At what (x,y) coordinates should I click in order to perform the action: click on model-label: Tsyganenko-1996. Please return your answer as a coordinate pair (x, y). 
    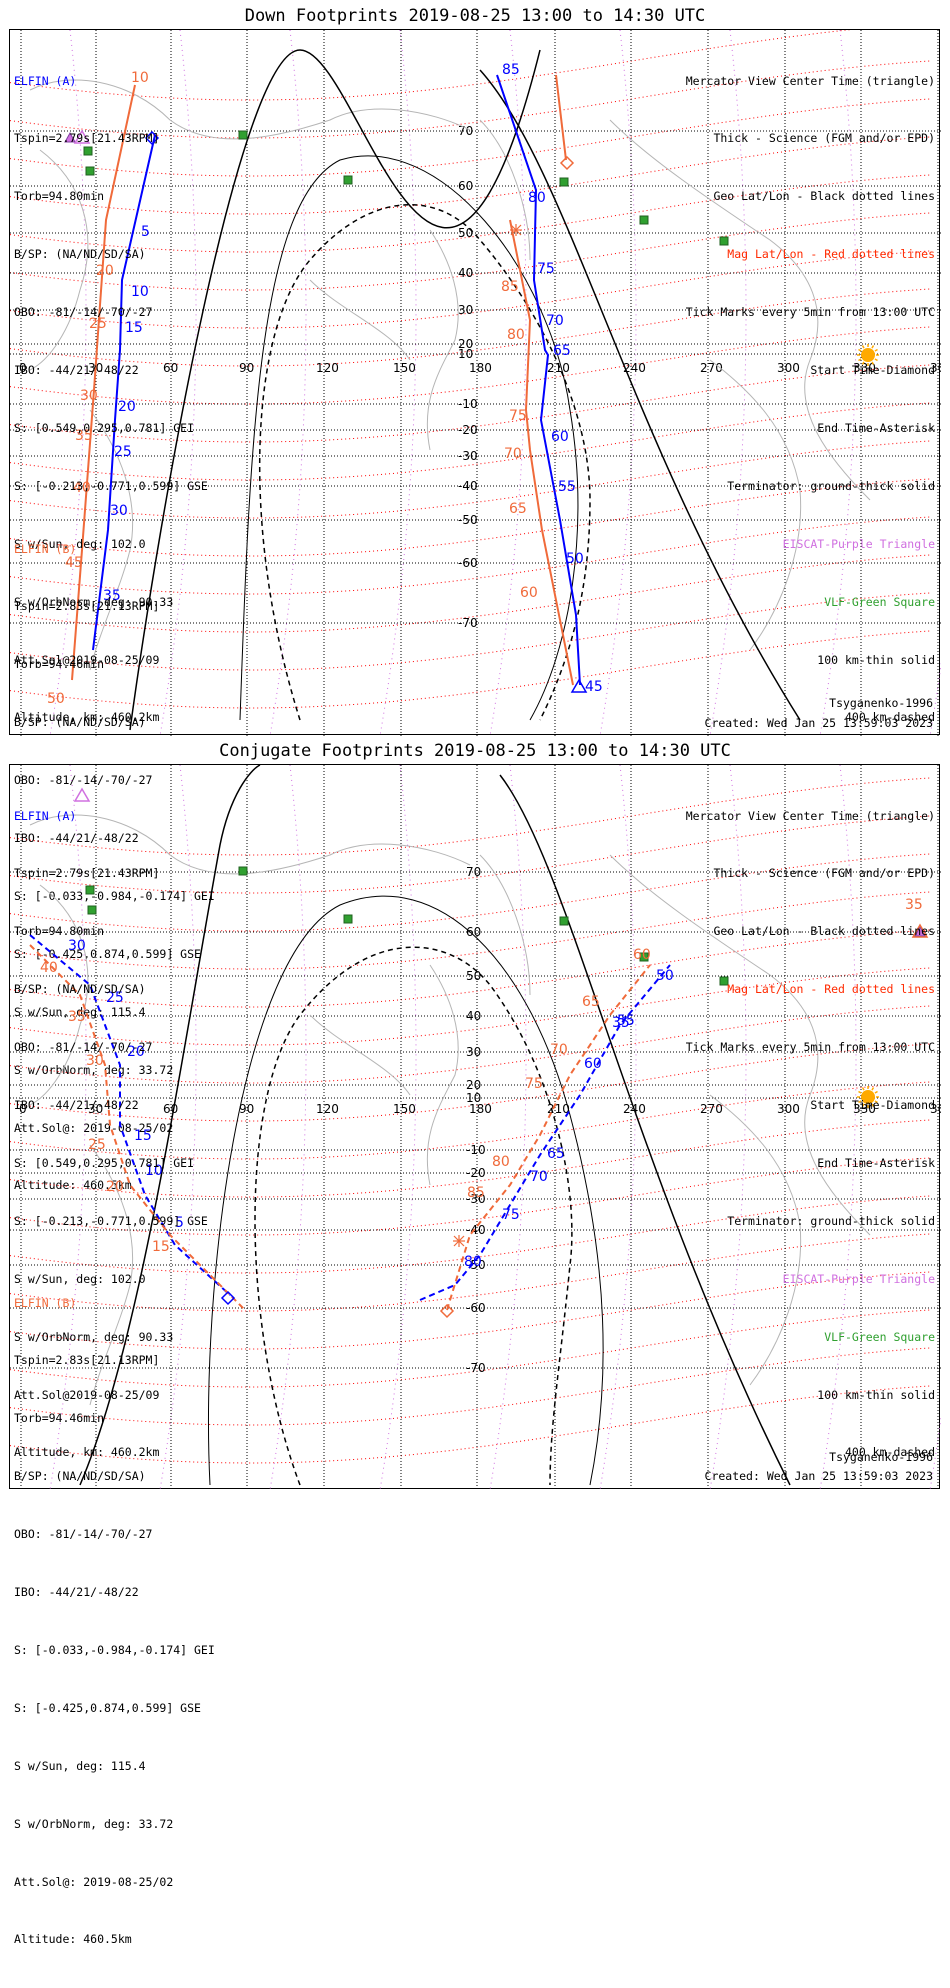
    Looking at the image, I should click on (881, 703).